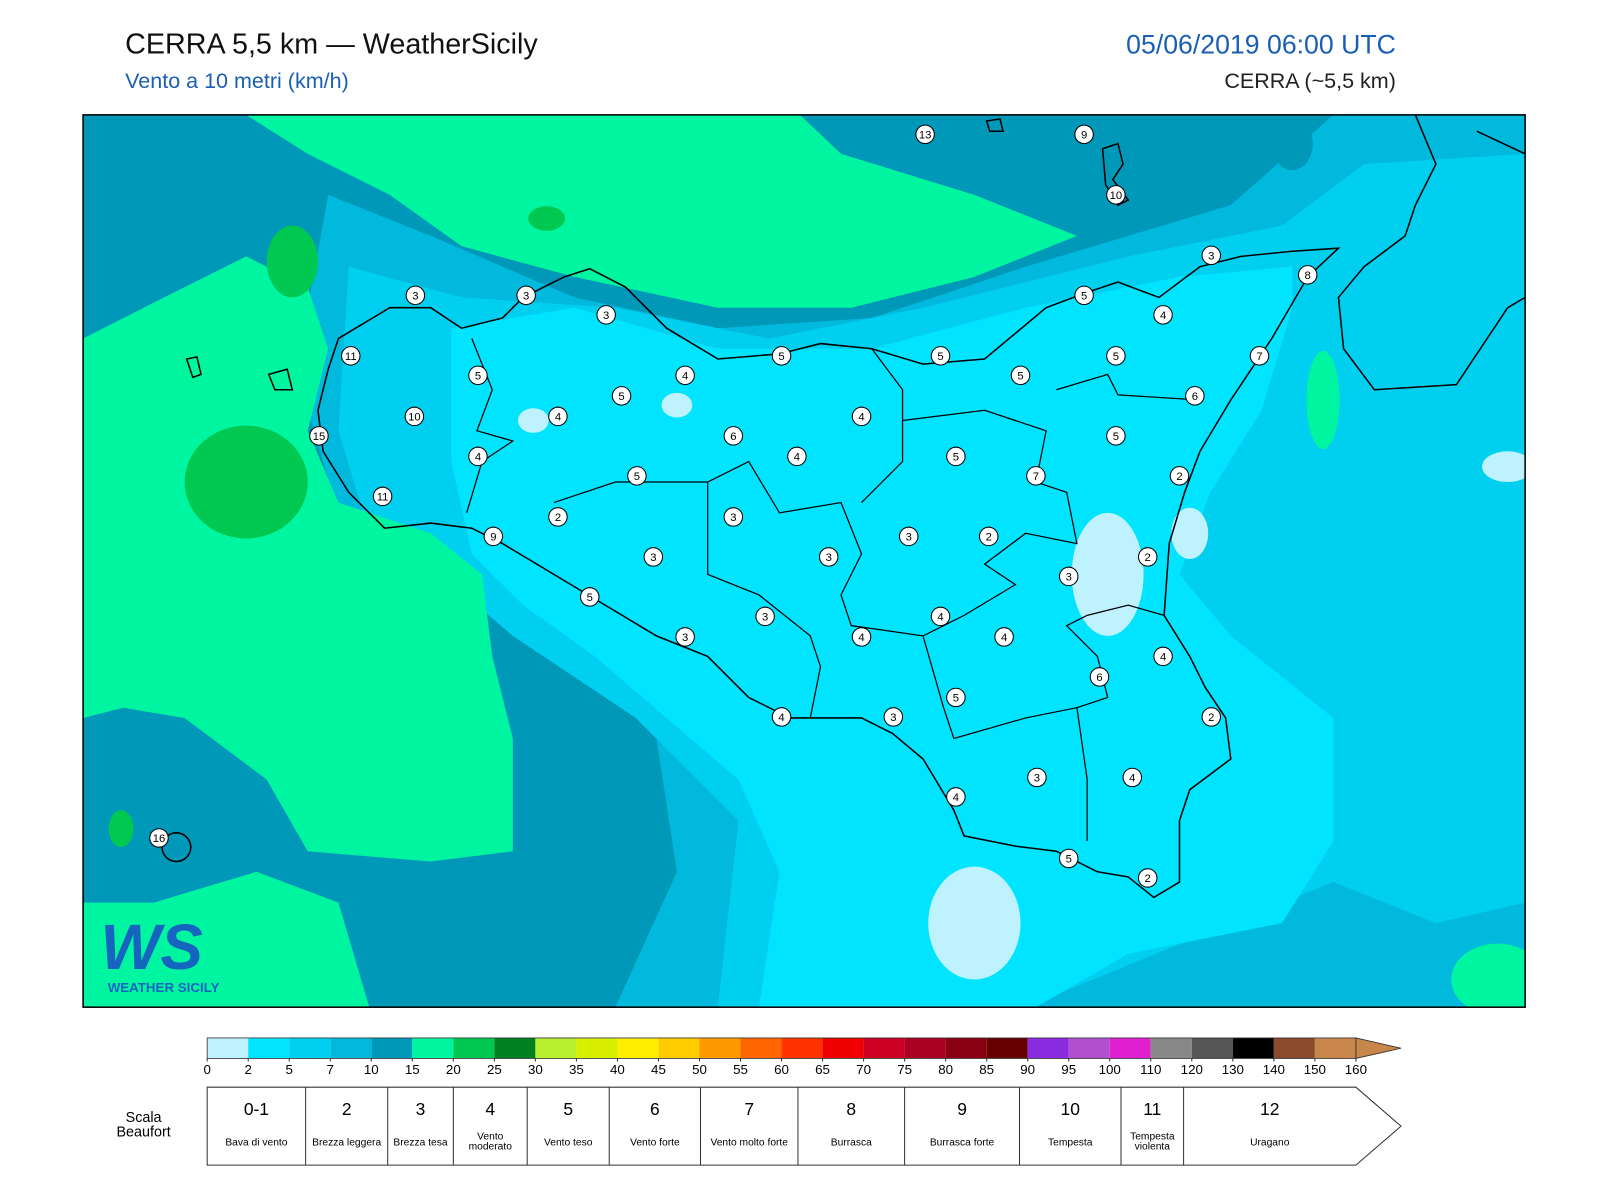 The width and height of the screenshot is (1600, 1200). Describe the element at coordinates (851, 1143) in the screenshot. I see `beaufort-name: Burrasca` at that location.